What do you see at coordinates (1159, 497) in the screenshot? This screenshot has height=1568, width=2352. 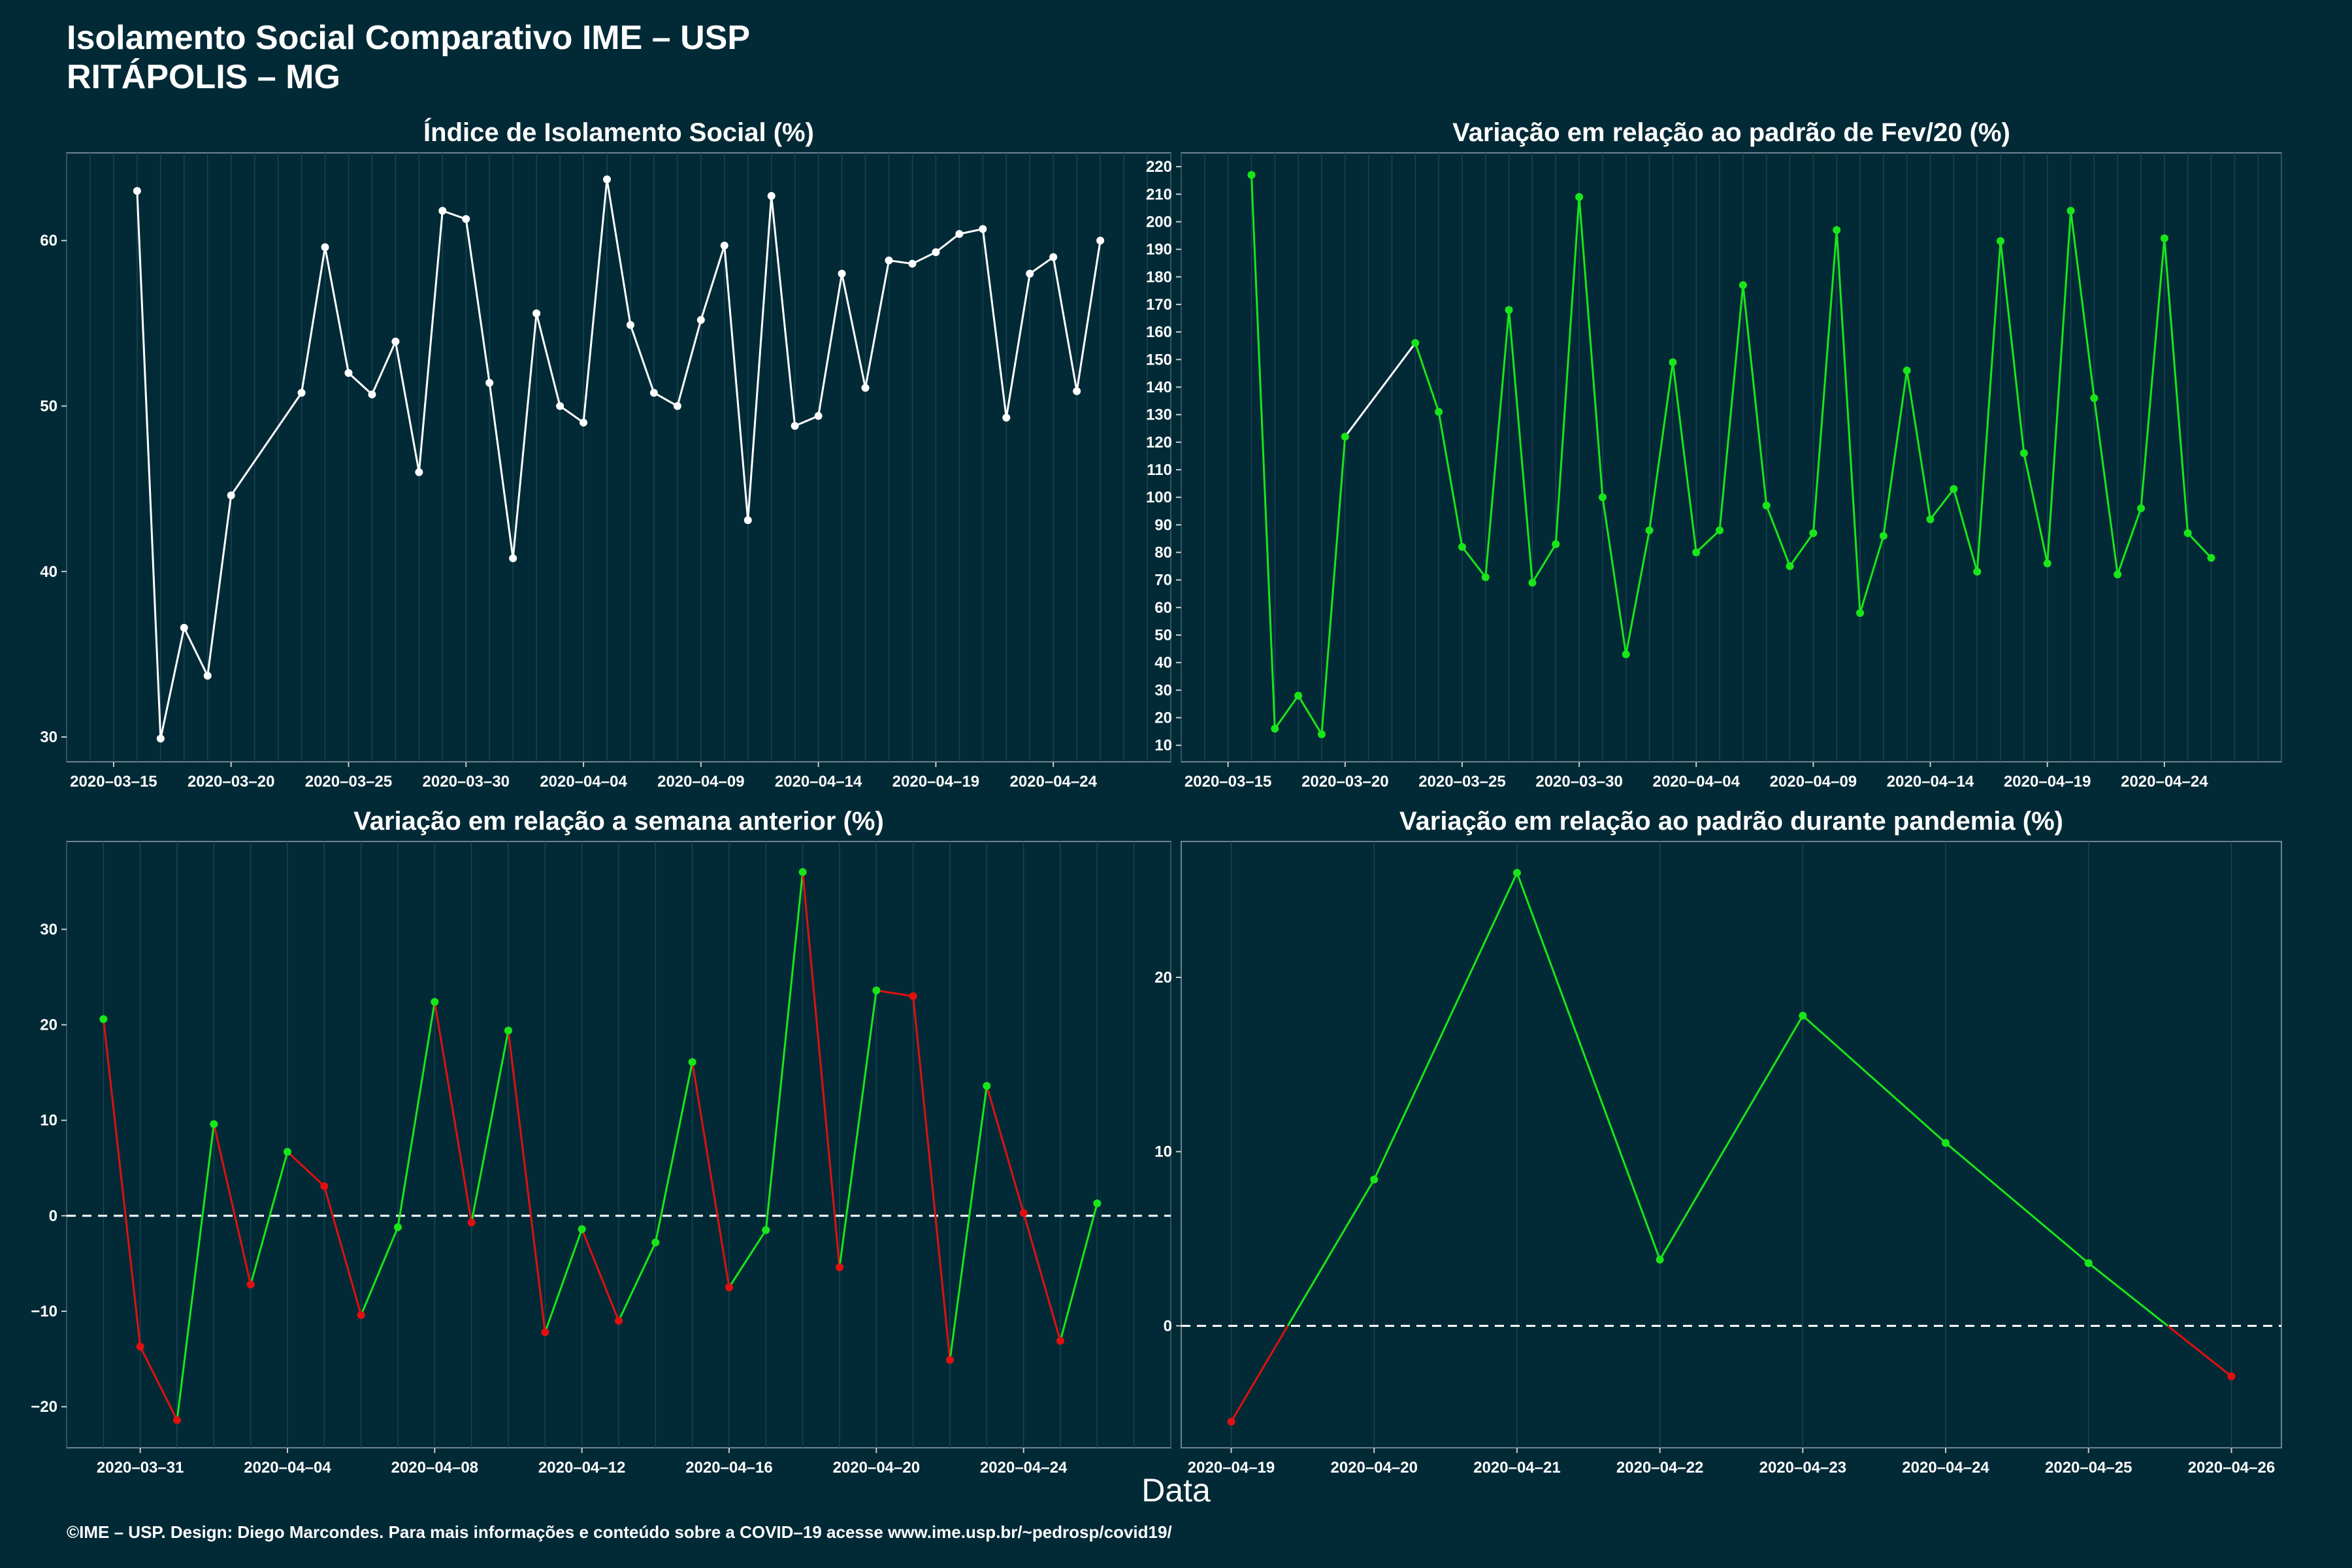 I see `y-tick-label: 100` at bounding box center [1159, 497].